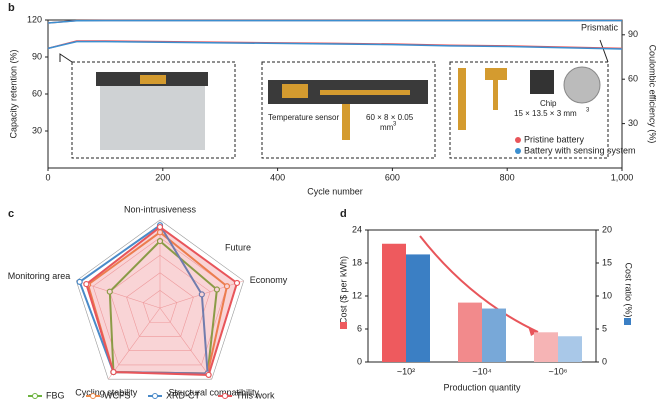 This screenshot has height=404, width=664. Describe the element at coordinates (548, 103) in the screenshot. I see `annotation: Chip` at that location.